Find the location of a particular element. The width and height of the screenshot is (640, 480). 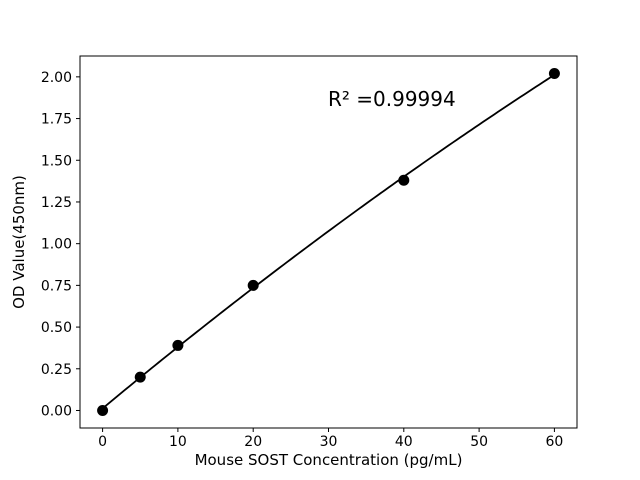

y-tick-label: 0.50 is located at coordinates (56, 328).